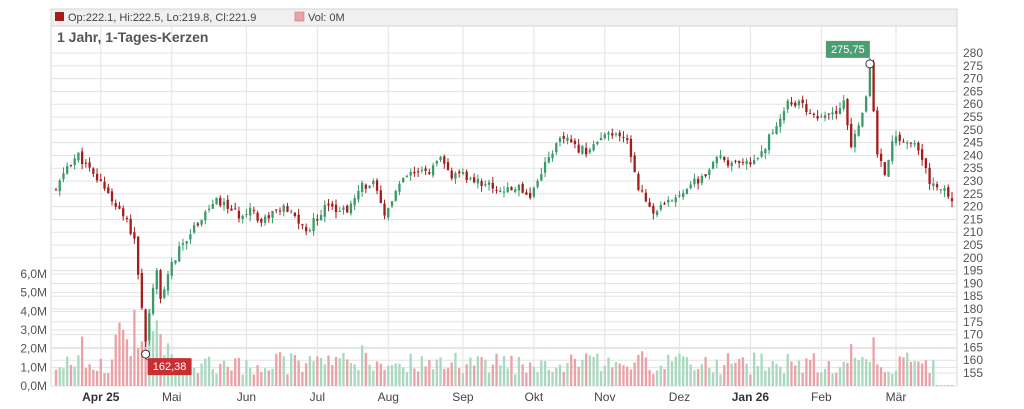 This screenshot has width=1024, height=409. Describe the element at coordinates (171, 397) in the screenshot. I see `time-tick-label: Mai` at that location.